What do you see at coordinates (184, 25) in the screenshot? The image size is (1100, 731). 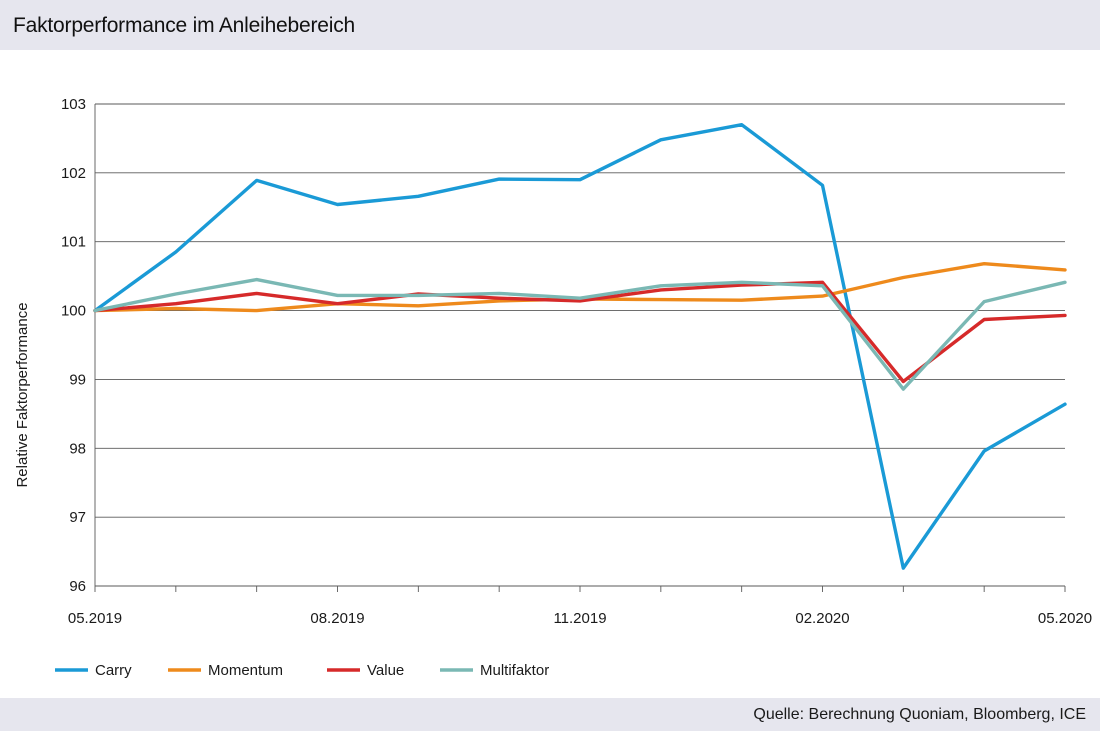 I see `chart-title: Faktorperformance im Anleihebereich` at bounding box center [184, 25].